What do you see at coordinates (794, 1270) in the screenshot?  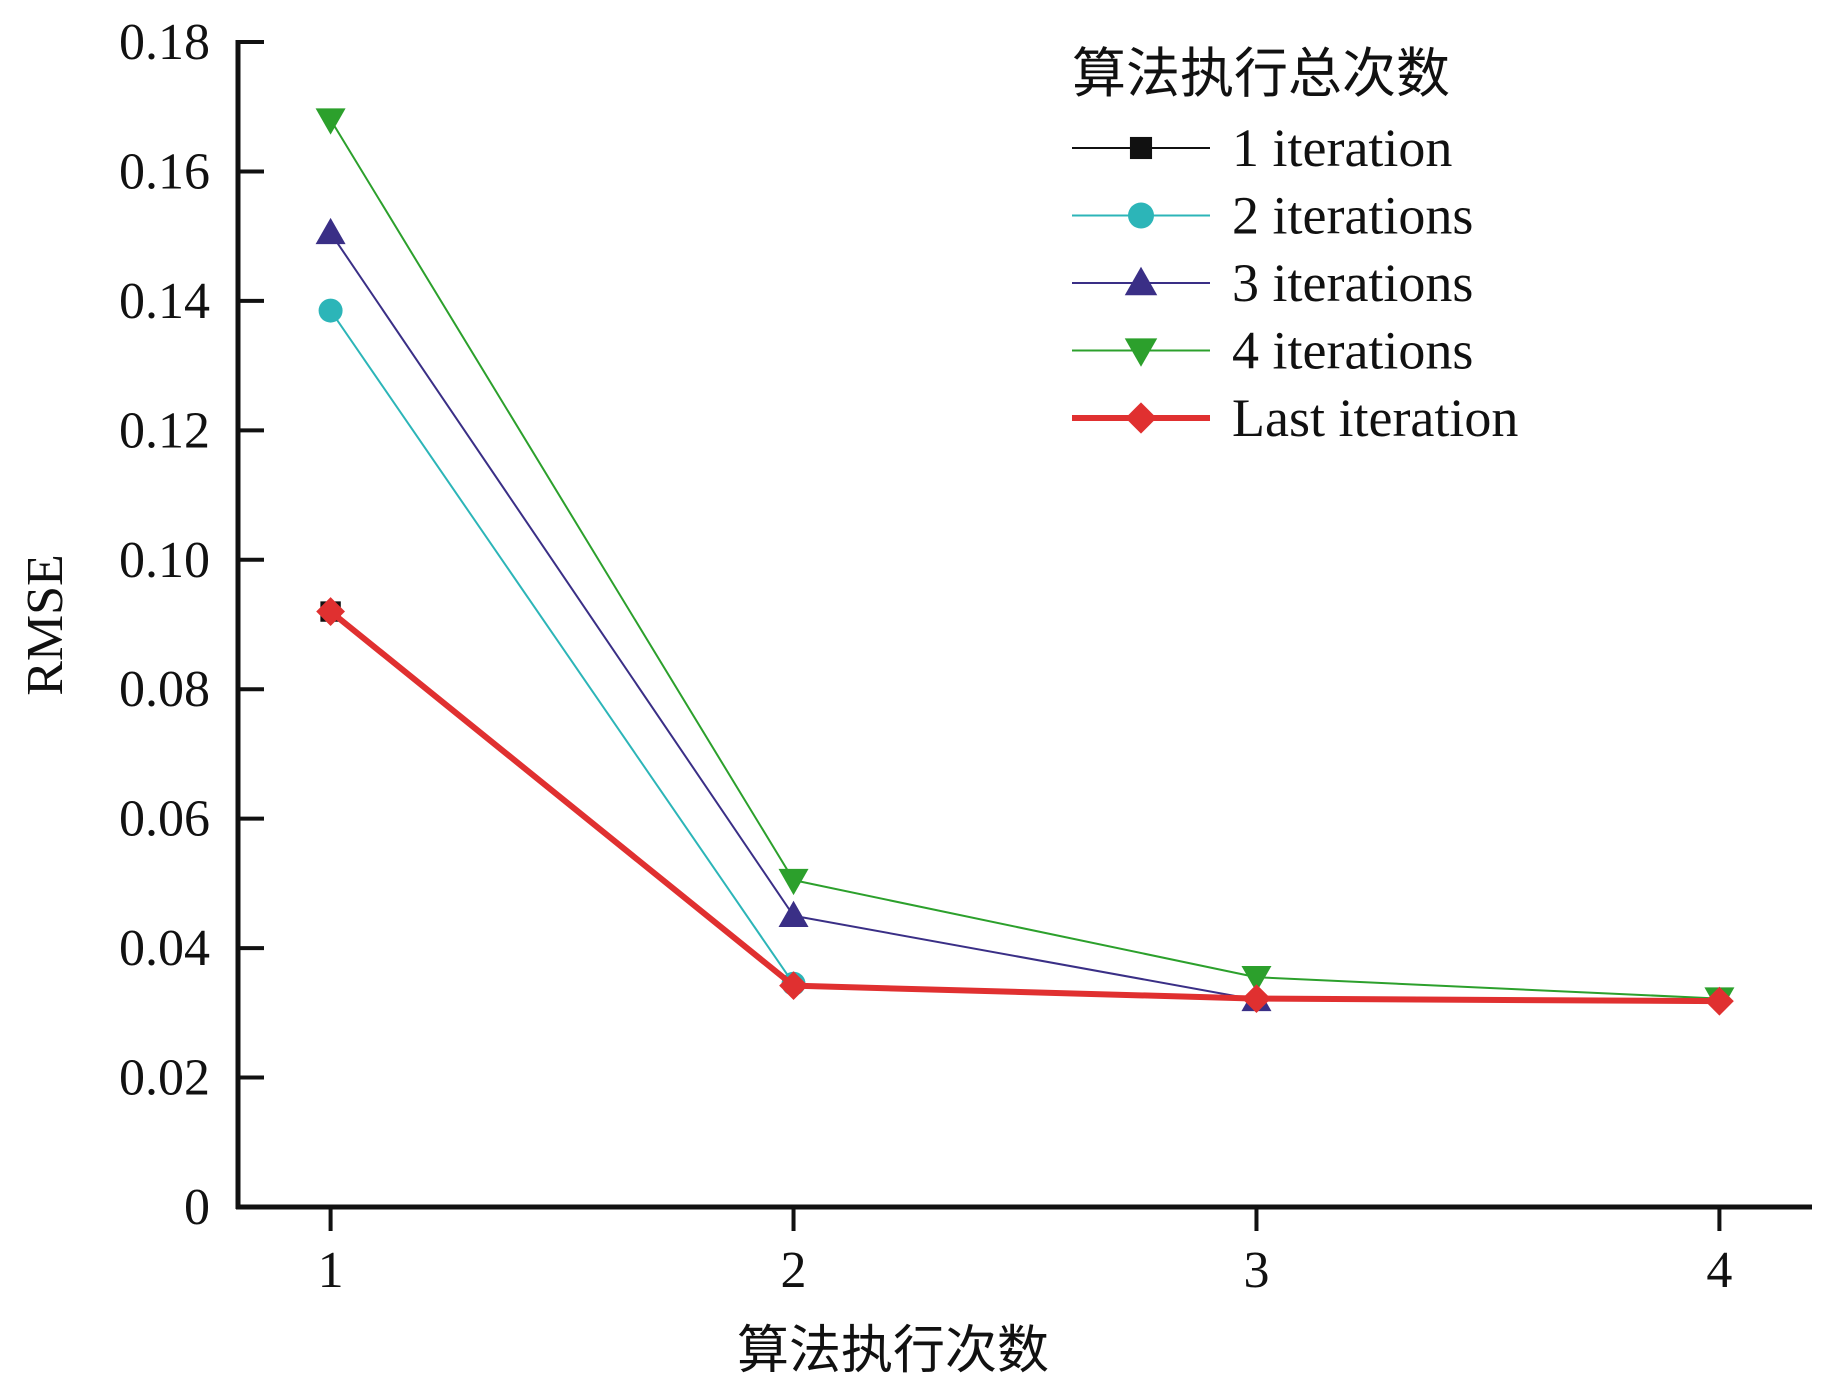 I see `x-tick-label: 2` at bounding box center [794, 1270].